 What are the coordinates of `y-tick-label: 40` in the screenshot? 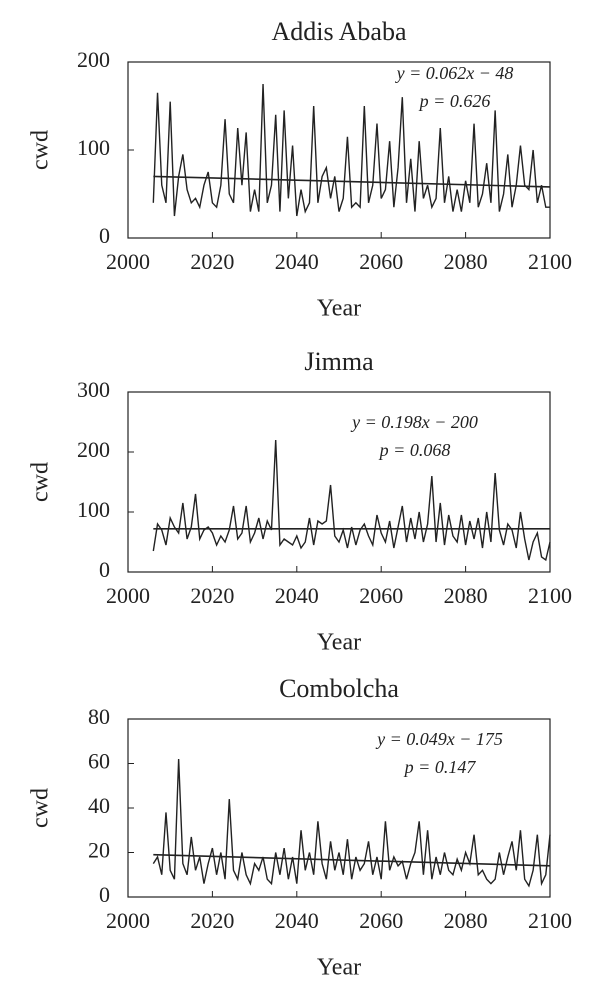 It's located at (99, 805).